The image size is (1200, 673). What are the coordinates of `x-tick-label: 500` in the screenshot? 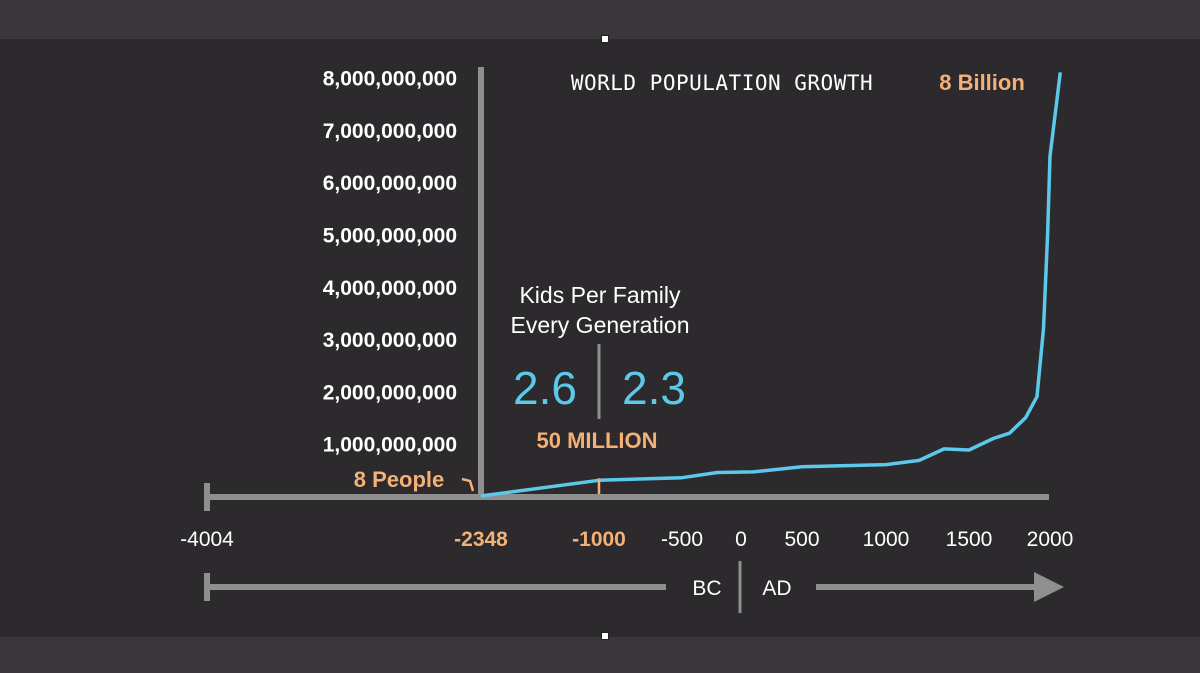 It's located at (801, 539).